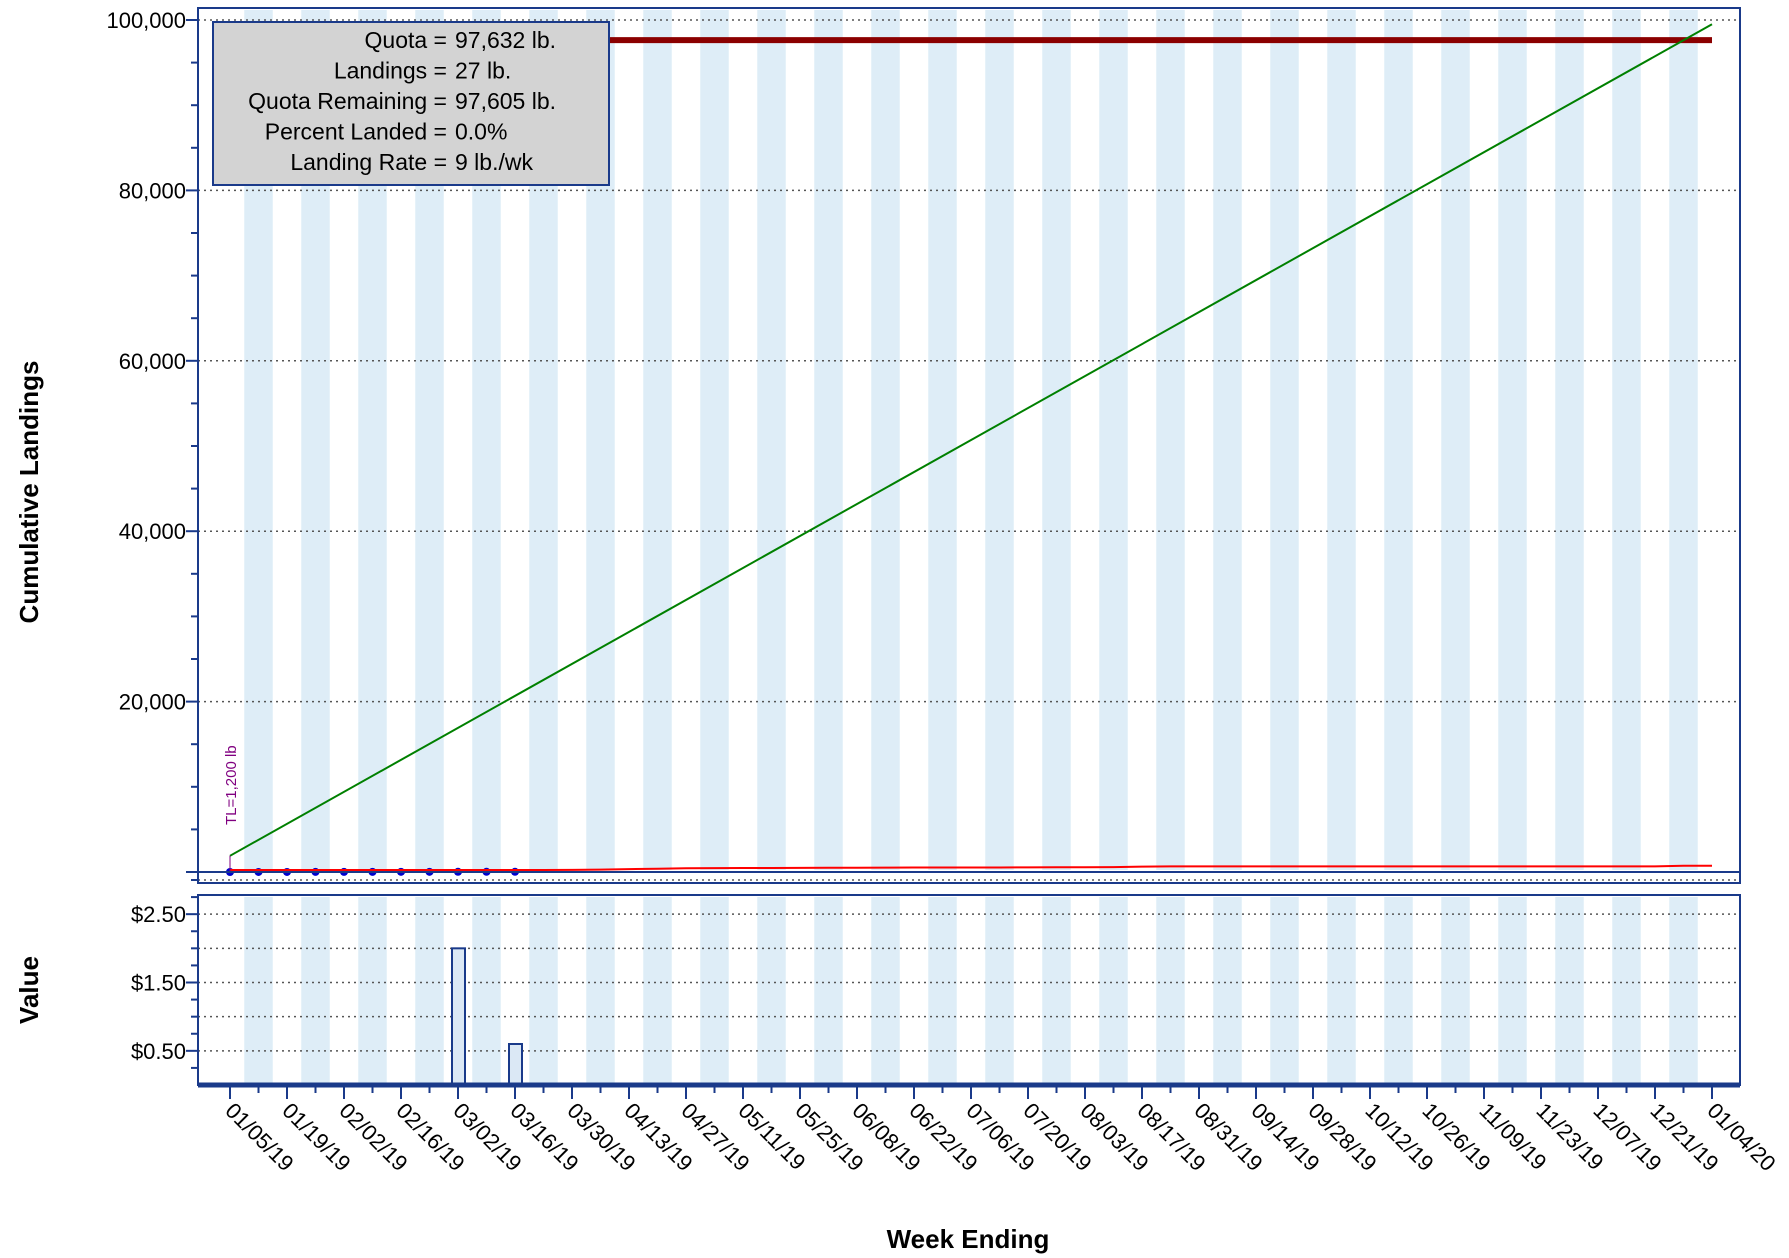 This screenshot has width=1789, height=1258. Describe the element at coordinates (968, 1239) in the screenshot. I see `x-axis-title: Week Ending` at that location.